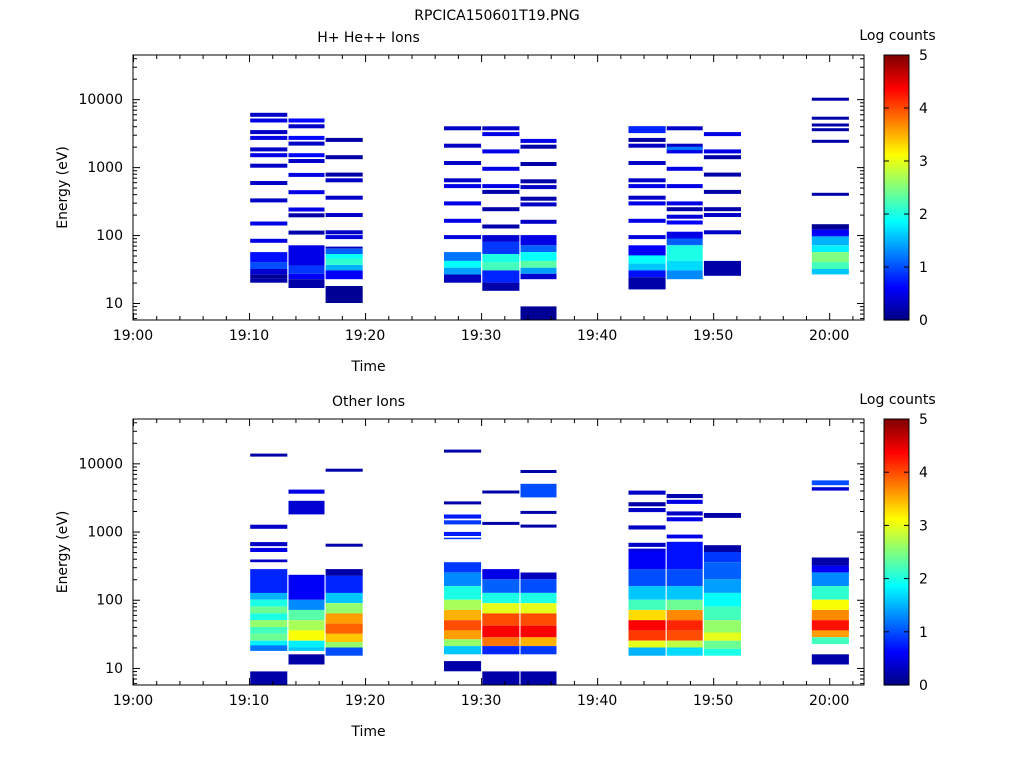 The height and width of the screenshot is (773, 1024). What do you see at coordinates (896, 187) in the screenshot?
I see `colorbar-frame` at bounding box center [896, 187].